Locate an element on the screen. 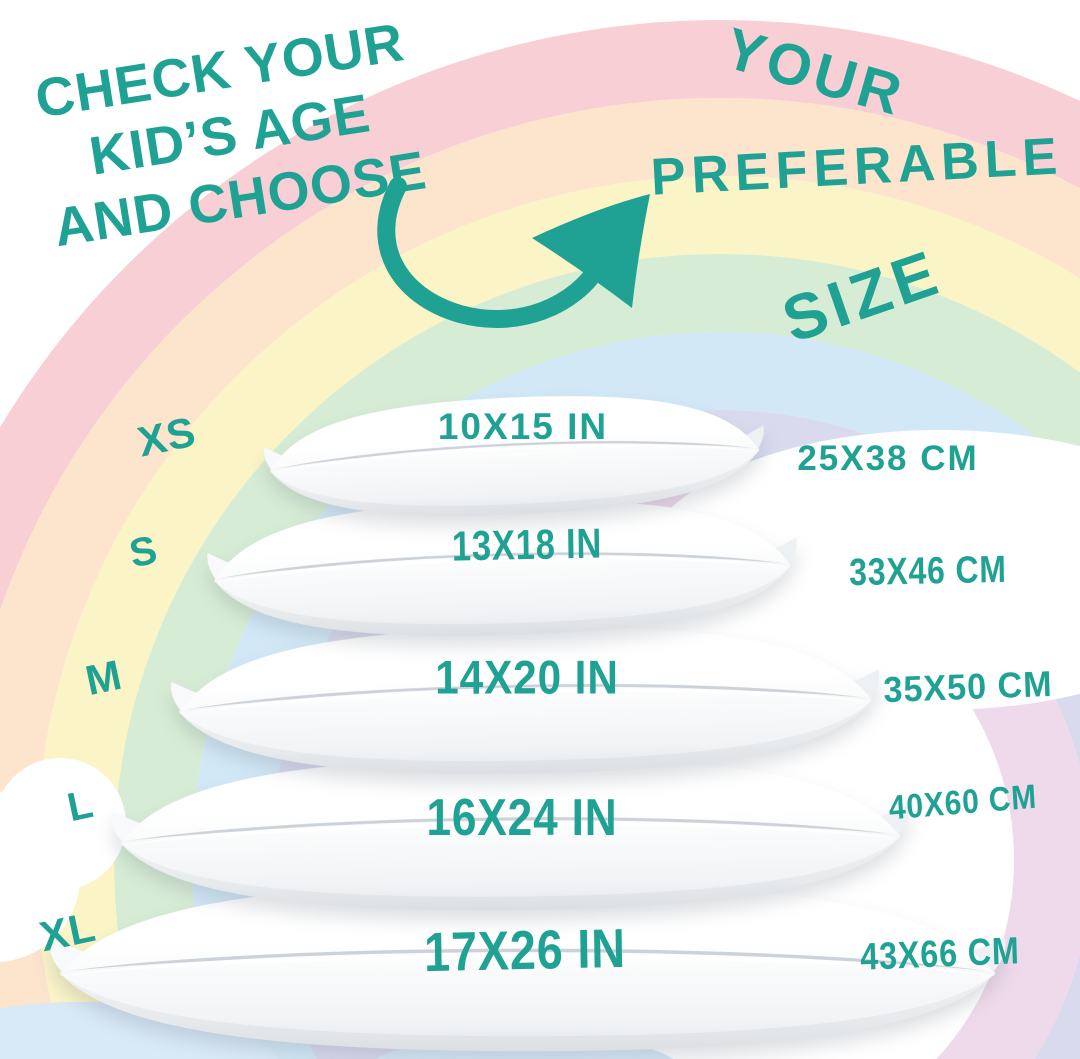  cm-label-s: 33X46 CM is located at coordinates (928, 571).